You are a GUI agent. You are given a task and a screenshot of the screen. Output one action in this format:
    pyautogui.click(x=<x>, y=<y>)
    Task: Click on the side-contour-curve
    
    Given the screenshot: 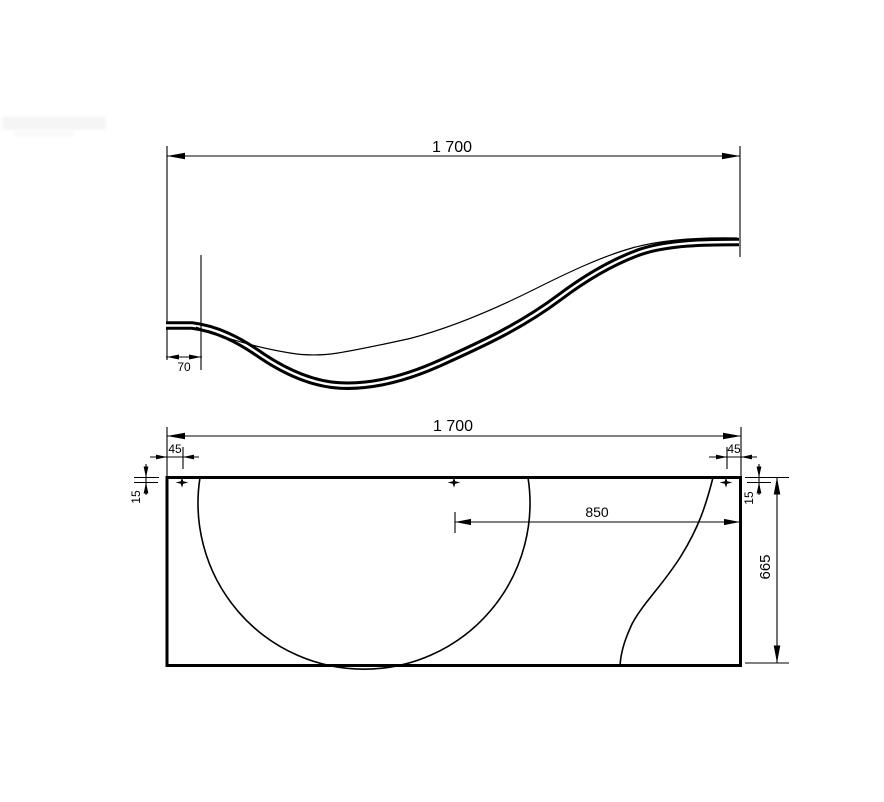 What is the action you would take?
    pyautogui.click(x=666, y=571)
    